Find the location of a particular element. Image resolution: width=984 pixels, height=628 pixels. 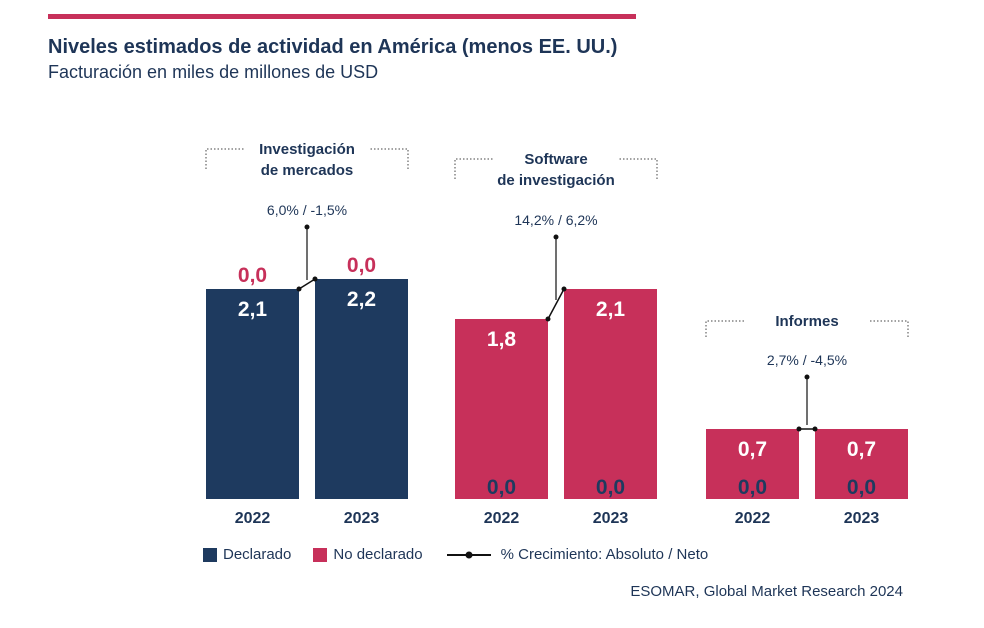

top-accent-rule is located at coordinates (342, 16).